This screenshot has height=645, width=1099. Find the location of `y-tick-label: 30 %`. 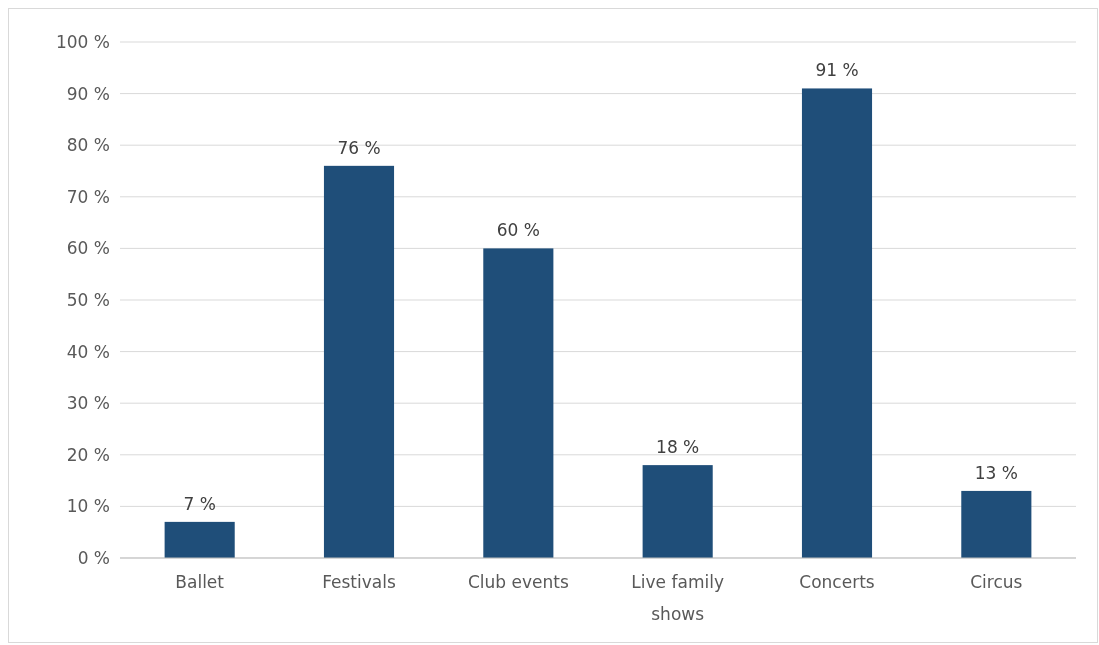

y-tick-label: 30 % is located at coordinates (88, 403).